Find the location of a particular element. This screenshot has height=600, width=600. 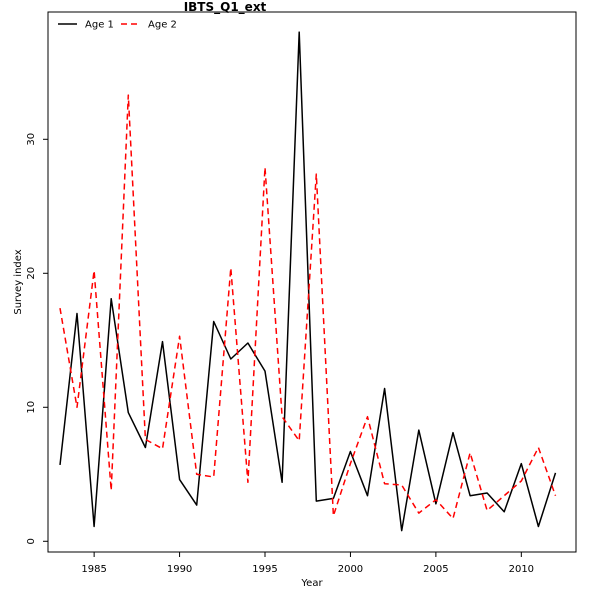

chart-title: IBTS_Q1_ext is located at coordinates (225, 7).